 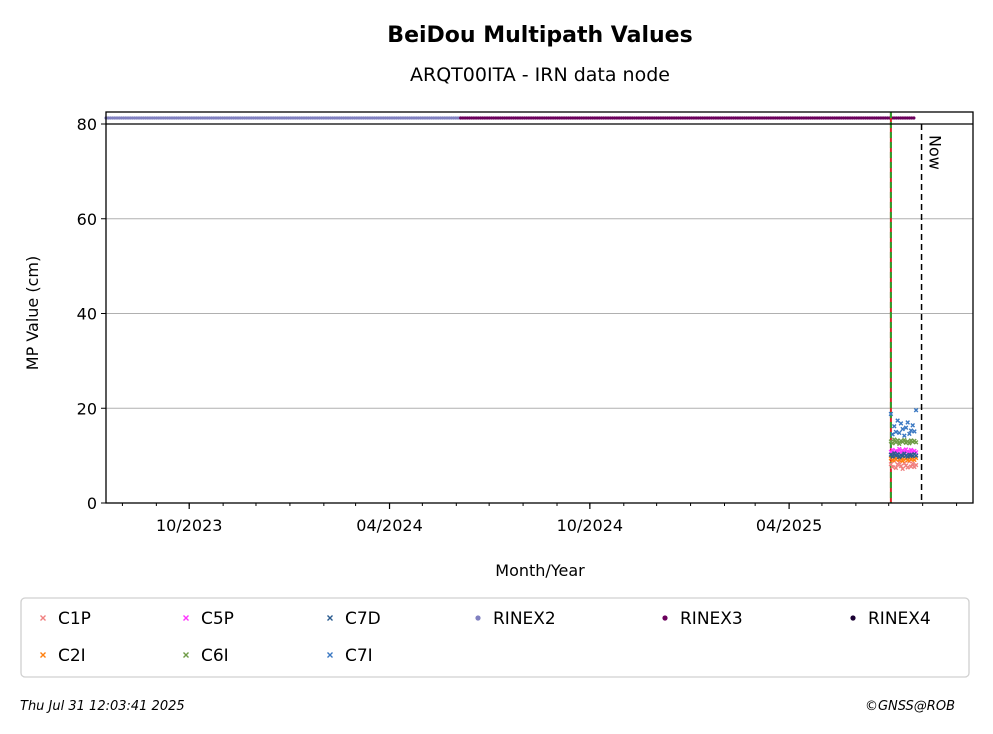 What do you see at coordinates (906, 307) in the screenshot?
I see `vertical-lines` at bounding box center [906, 307].